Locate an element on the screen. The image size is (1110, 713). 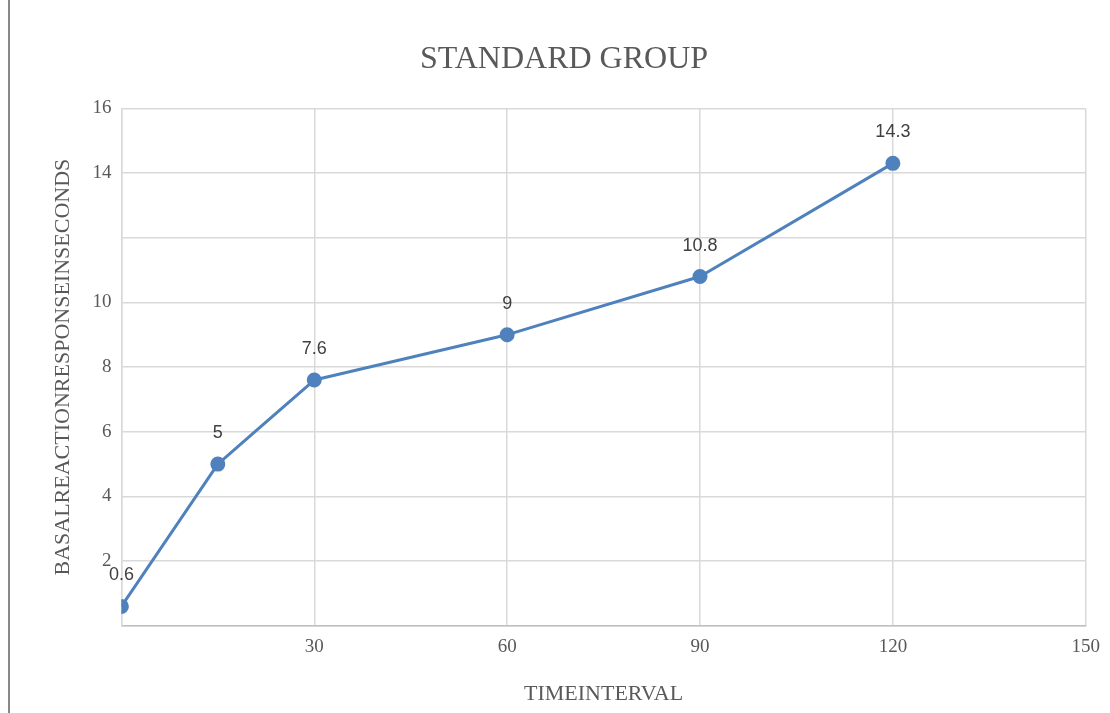
x-tick-label: 150 is located at coordinates (1085, 646).